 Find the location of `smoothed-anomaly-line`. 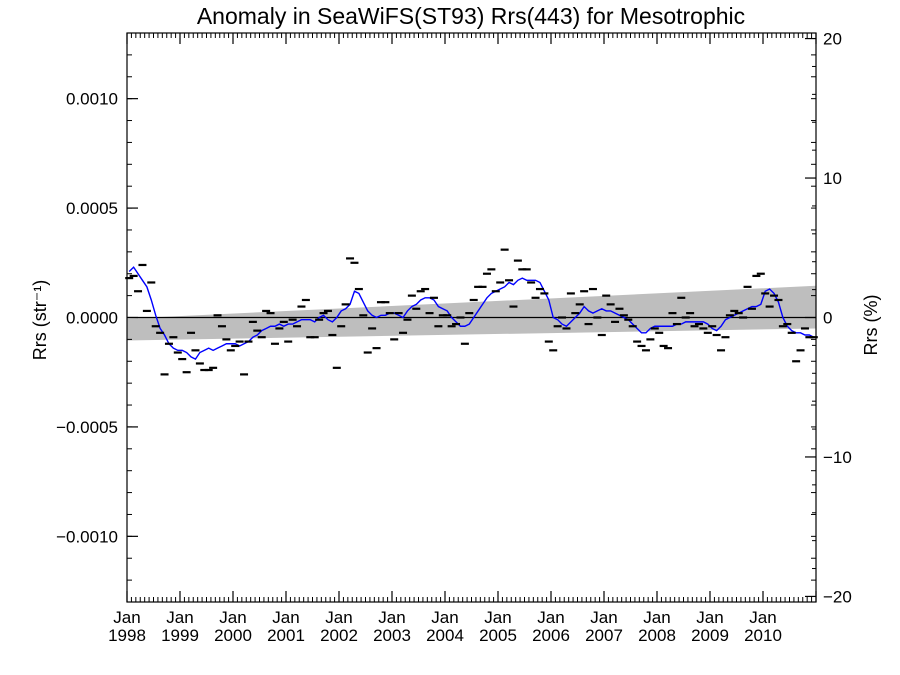

smoothed-anomaly-line is located at coordinates (471, 313).